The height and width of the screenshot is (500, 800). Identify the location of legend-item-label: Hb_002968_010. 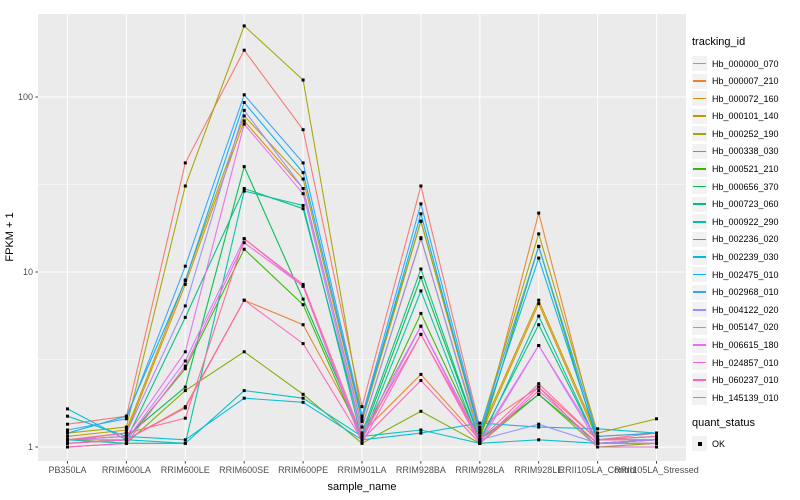
(745, 292).